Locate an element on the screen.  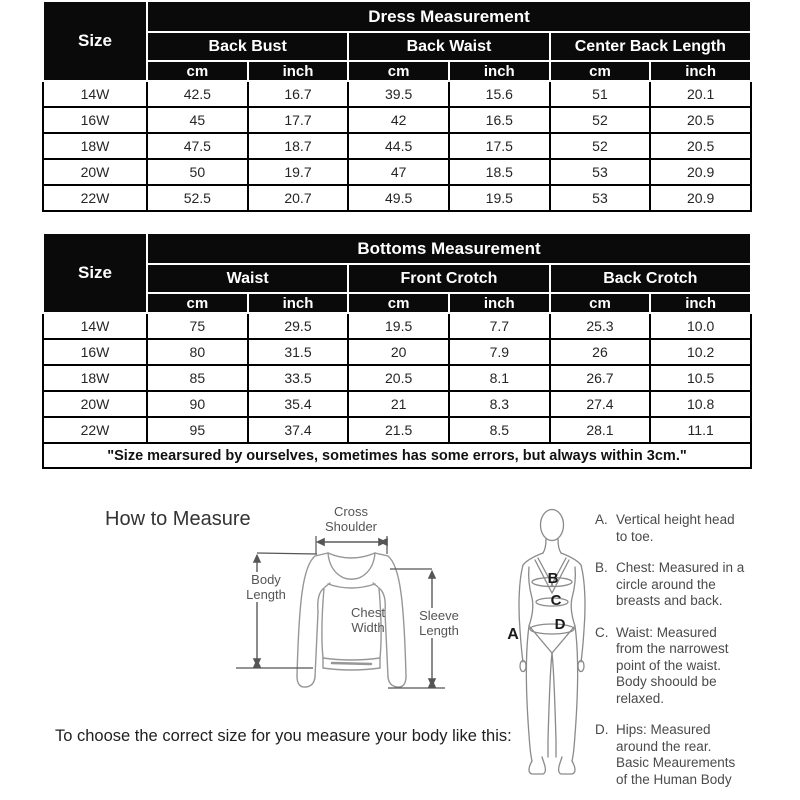
measurement-cell: 47 is located at coordinates (398, 172).